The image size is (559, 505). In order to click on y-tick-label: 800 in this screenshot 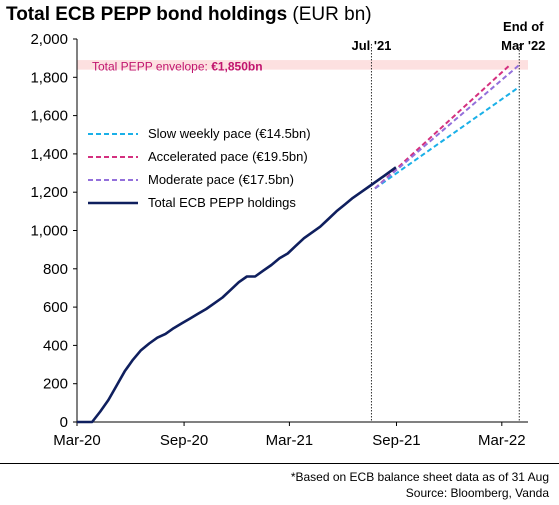, I will do `click(55, 269)`.